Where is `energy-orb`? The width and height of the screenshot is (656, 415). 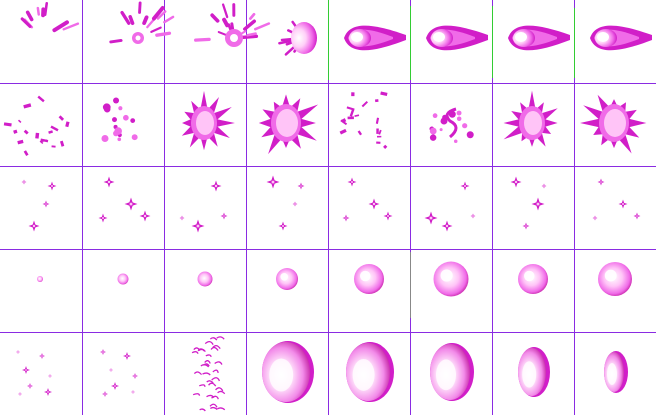 energy-orb is located at coordinates (205, 279).